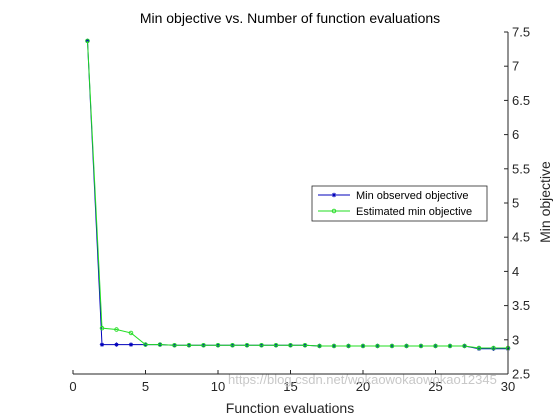 This screenshot has height=420, width=560. What do you see at coordinates (521, 305) in the screenshot?
I see `y-tick-label: 3.5` at bounding box center [521, 305].